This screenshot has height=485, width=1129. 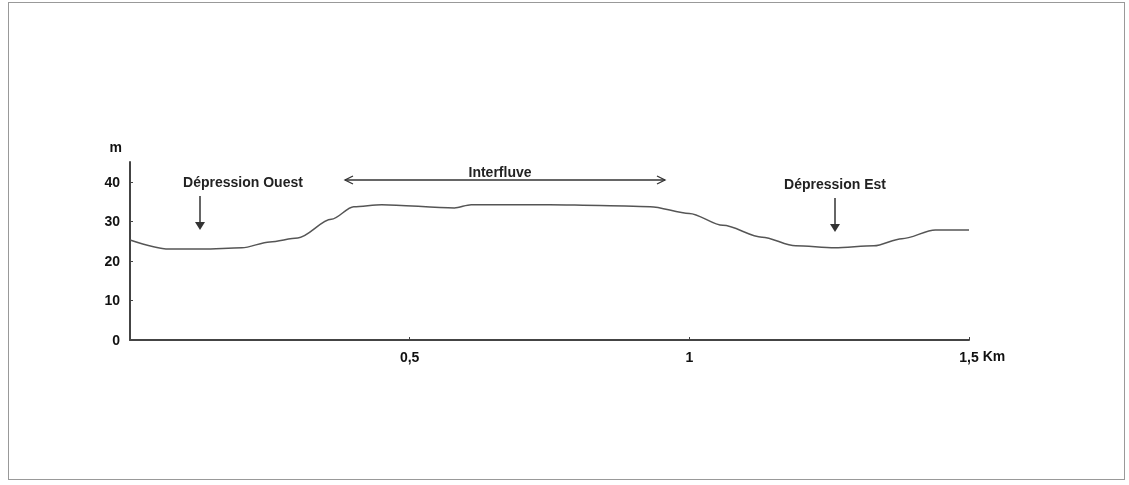 I want to click on x-tick-label: 1, so click(x=689, y=357).